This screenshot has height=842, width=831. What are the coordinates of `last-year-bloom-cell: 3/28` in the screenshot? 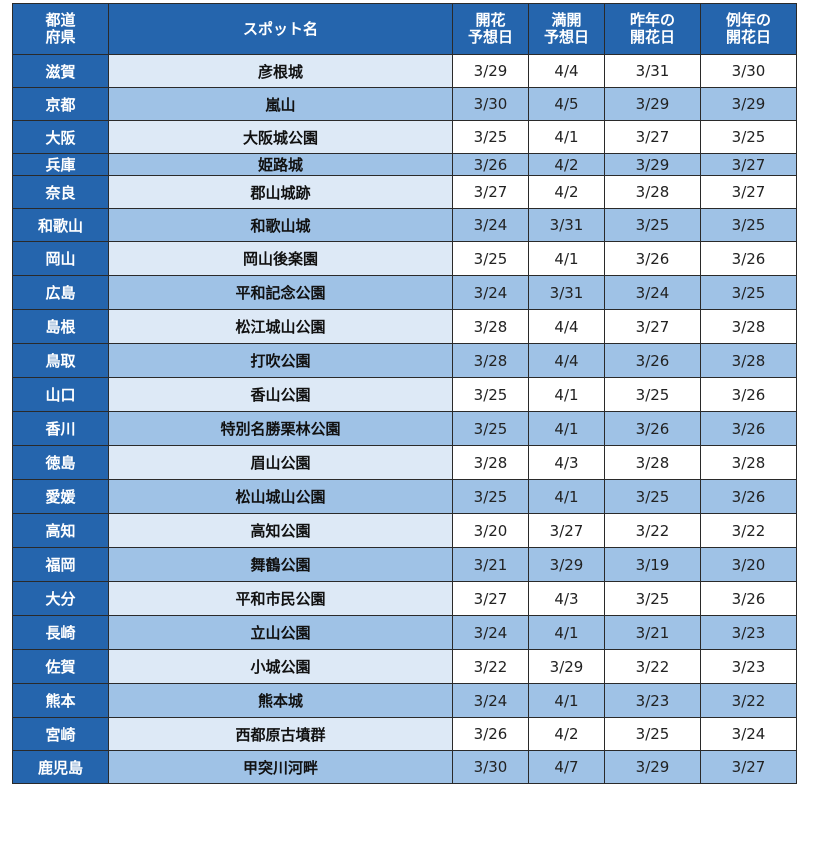 It's located at (652, 462).